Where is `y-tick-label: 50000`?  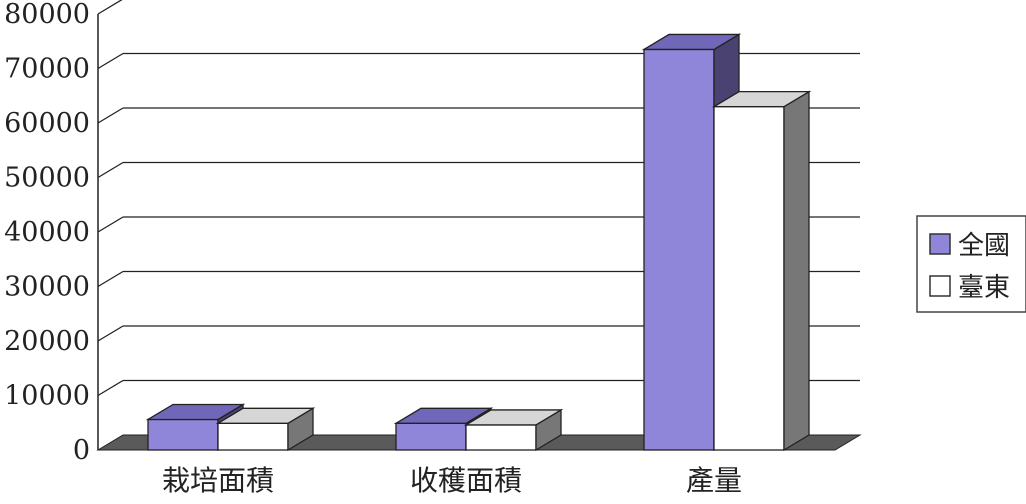 y-tick-label: 50000 is located at coordinates (47, 178).